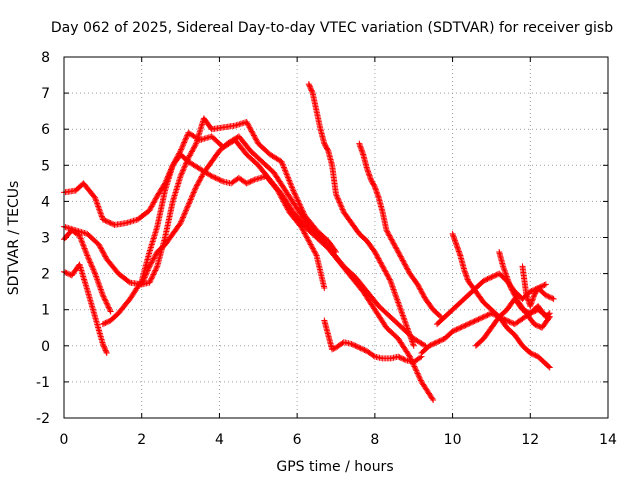 This screenshot has height=485, width=640. What do you see at coordinates (495, 299) in the screenshot?
I see `series-track-k` at bounding box center [495, 299].